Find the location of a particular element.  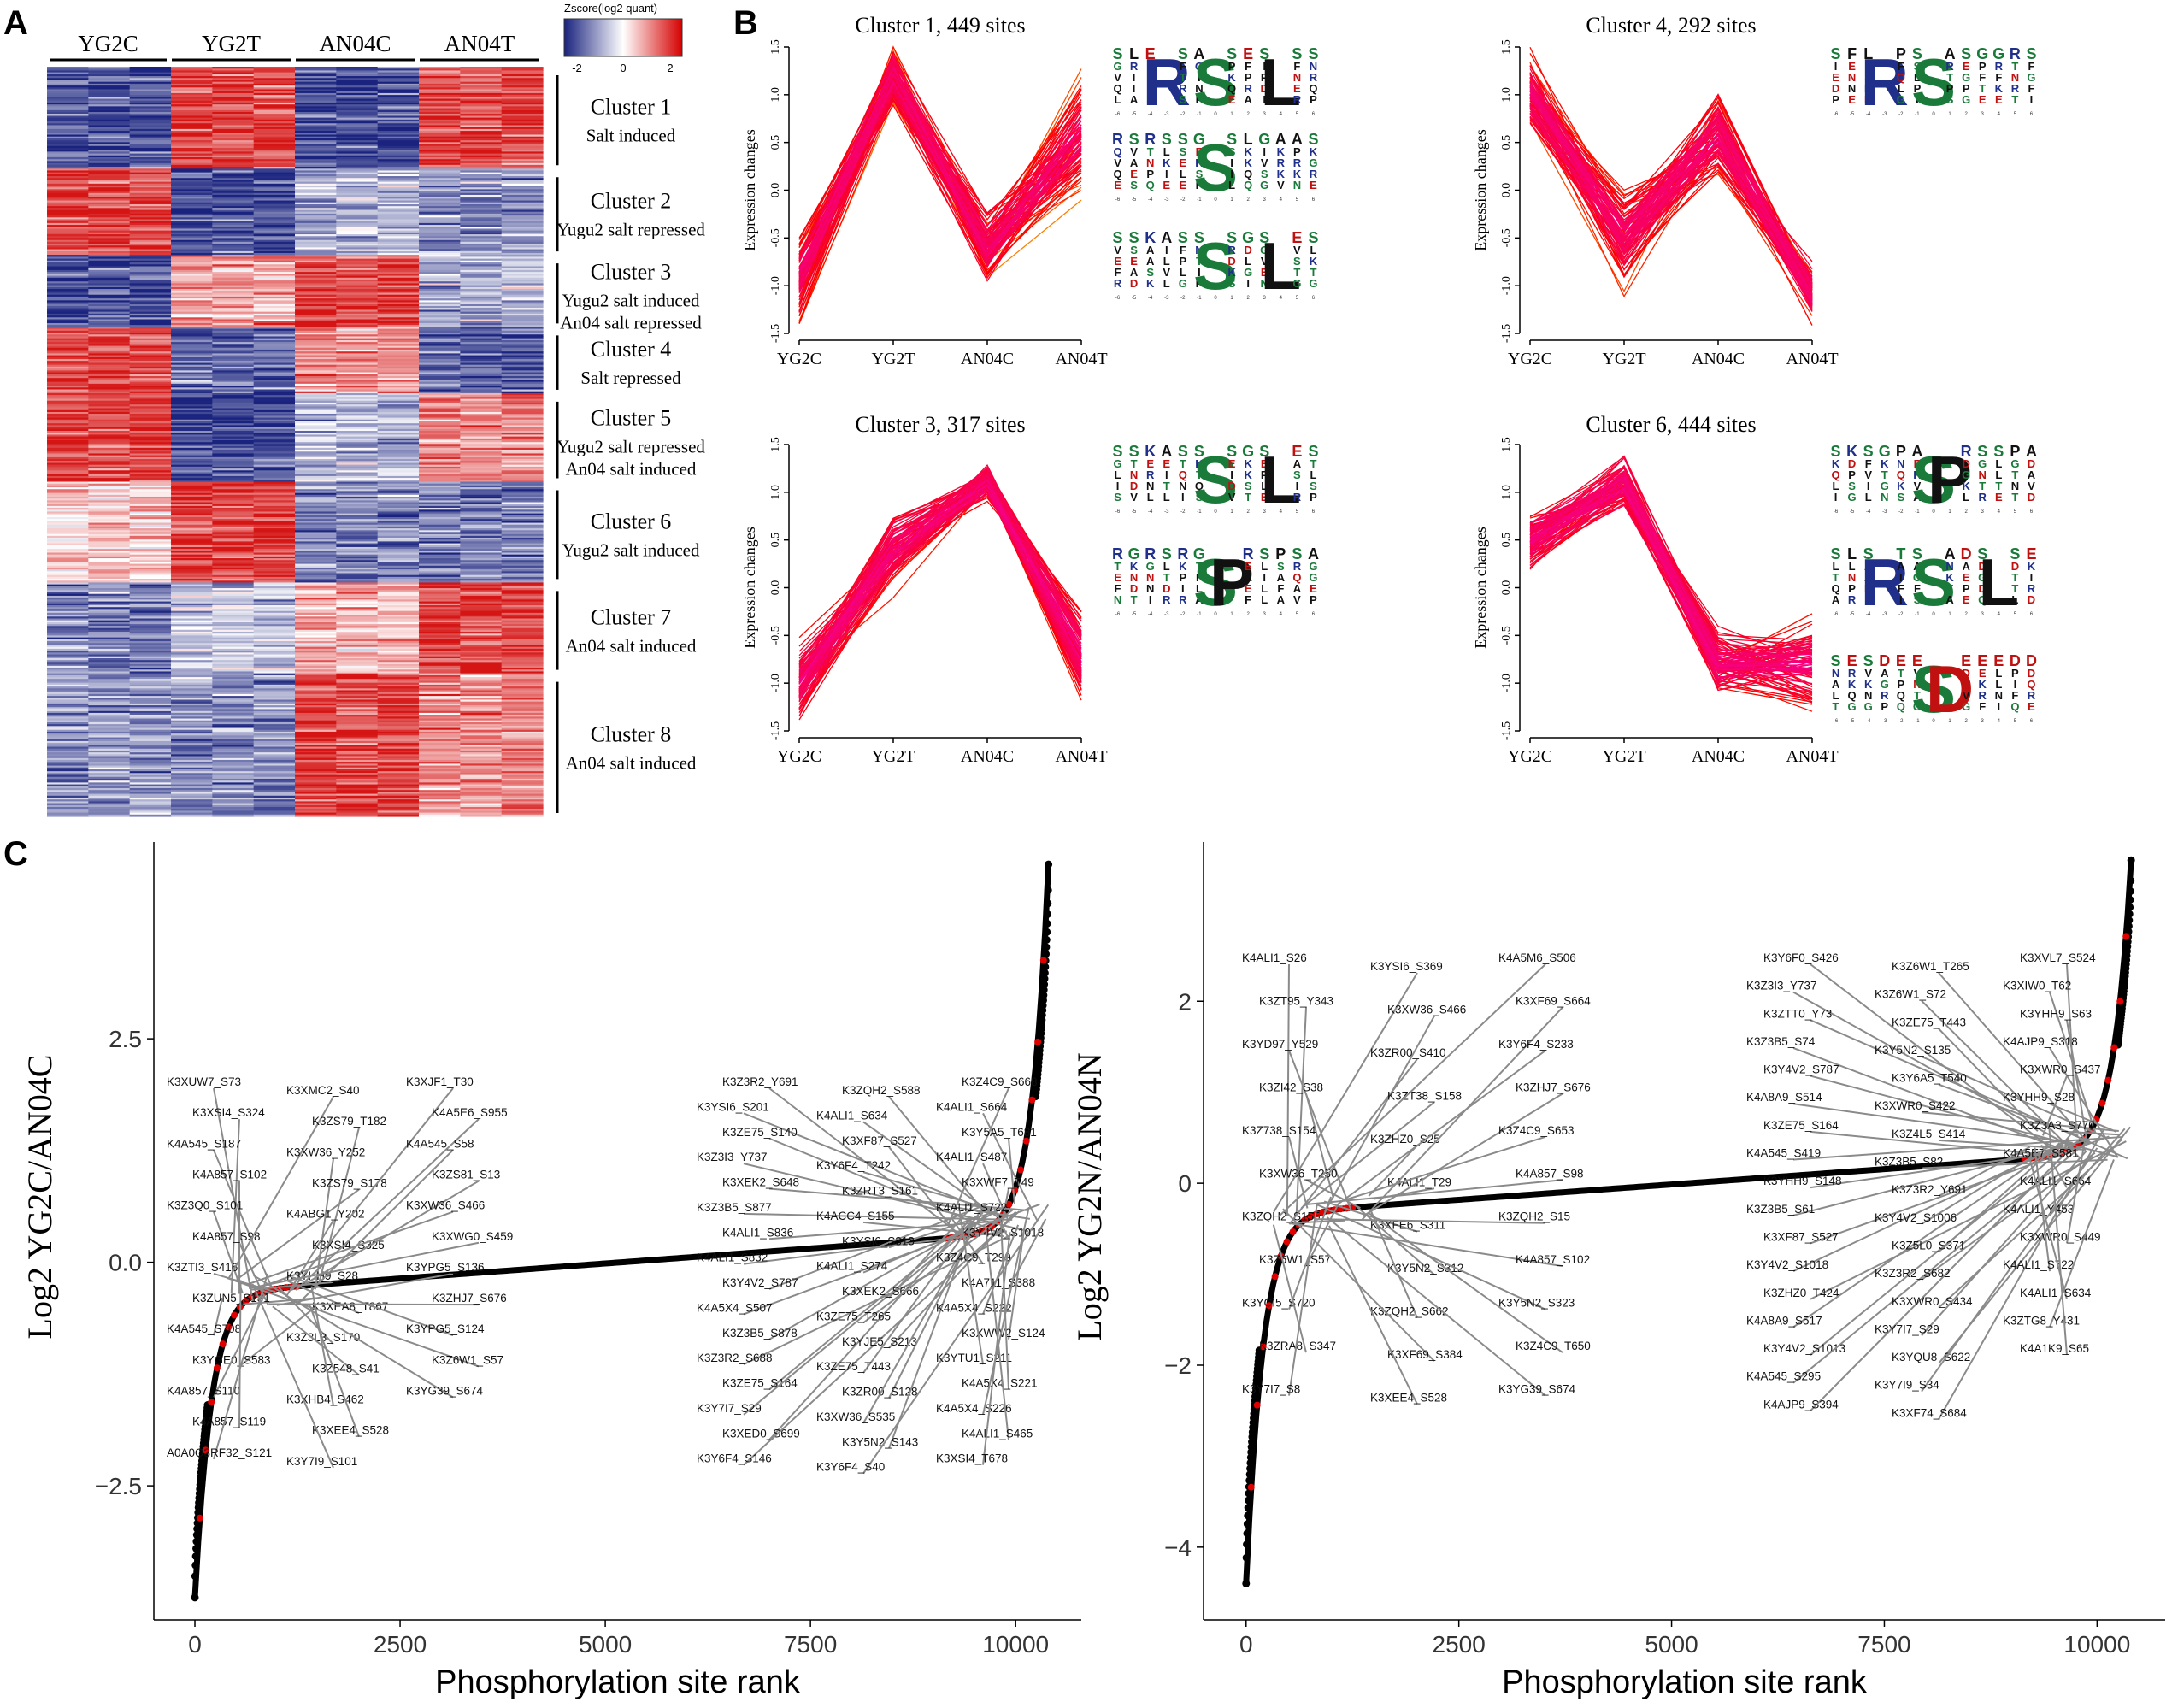

cluster-name: Cluster 1 is located at coordinates (631, 108).